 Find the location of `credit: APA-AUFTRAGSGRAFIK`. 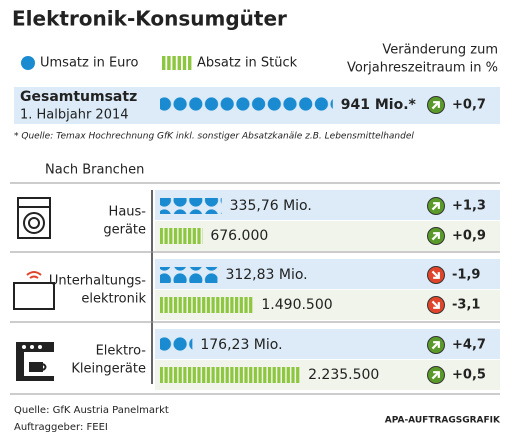

credit: APA-AUFTRAGSGRAFIK is located at coordinates (443, 421).